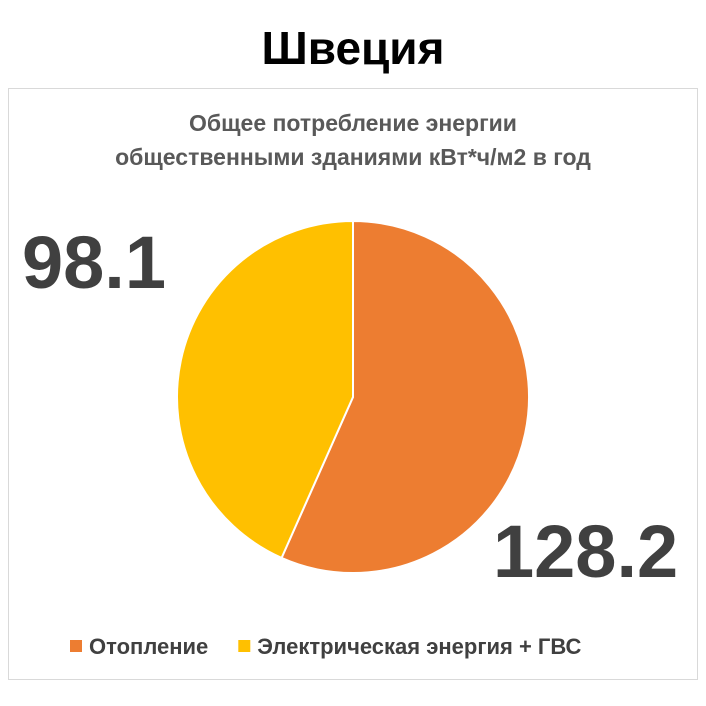 This screenshot has width=706, height=706. I want to click on chart-title: Общее потребление энергии, so click(353, 123).